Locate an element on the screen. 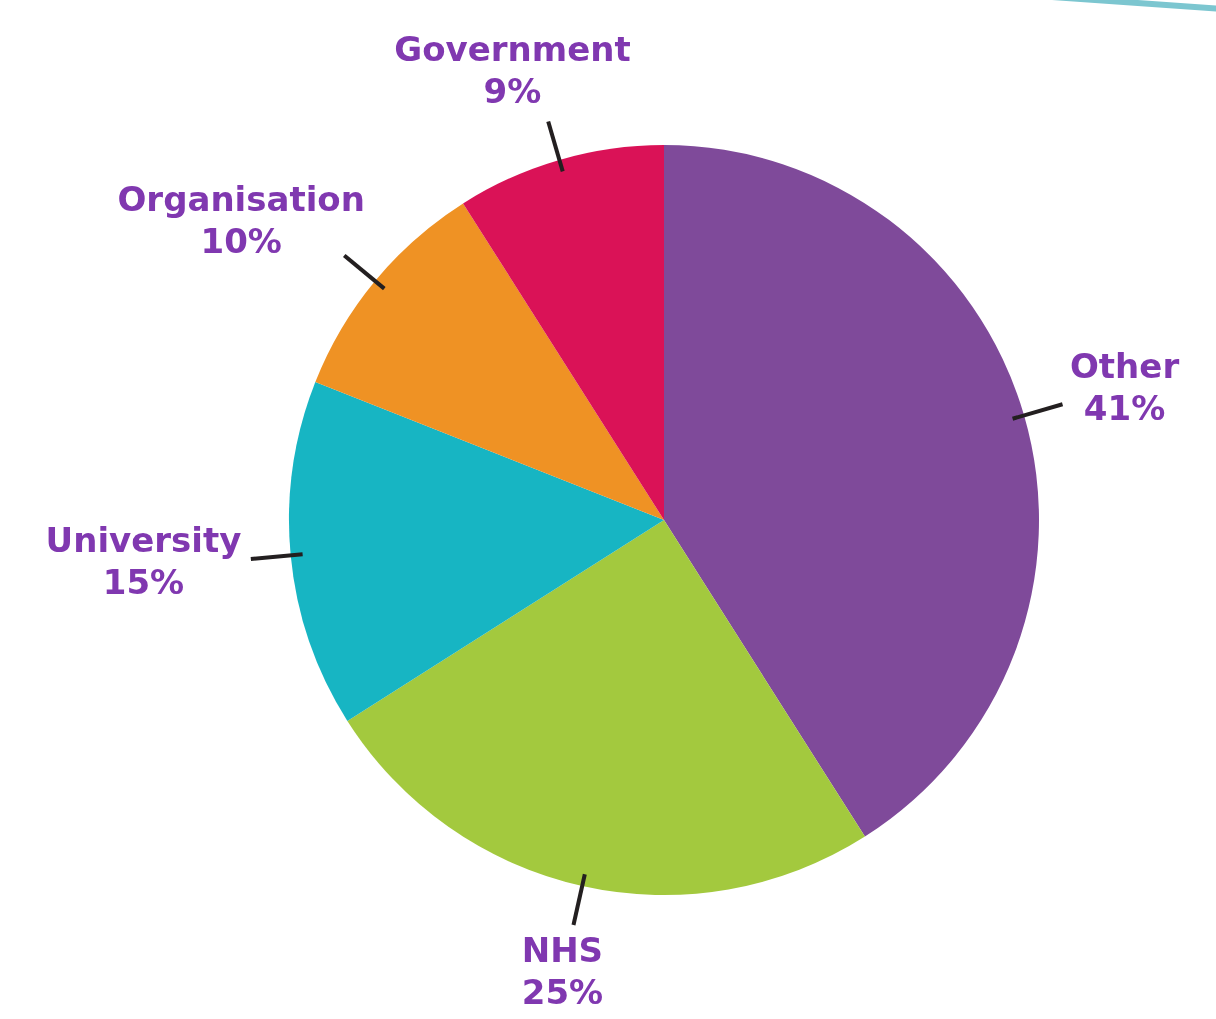 The height and width of the screenshot is (1019, 1216). data-label: 10% is located at coordinates (241, 241).